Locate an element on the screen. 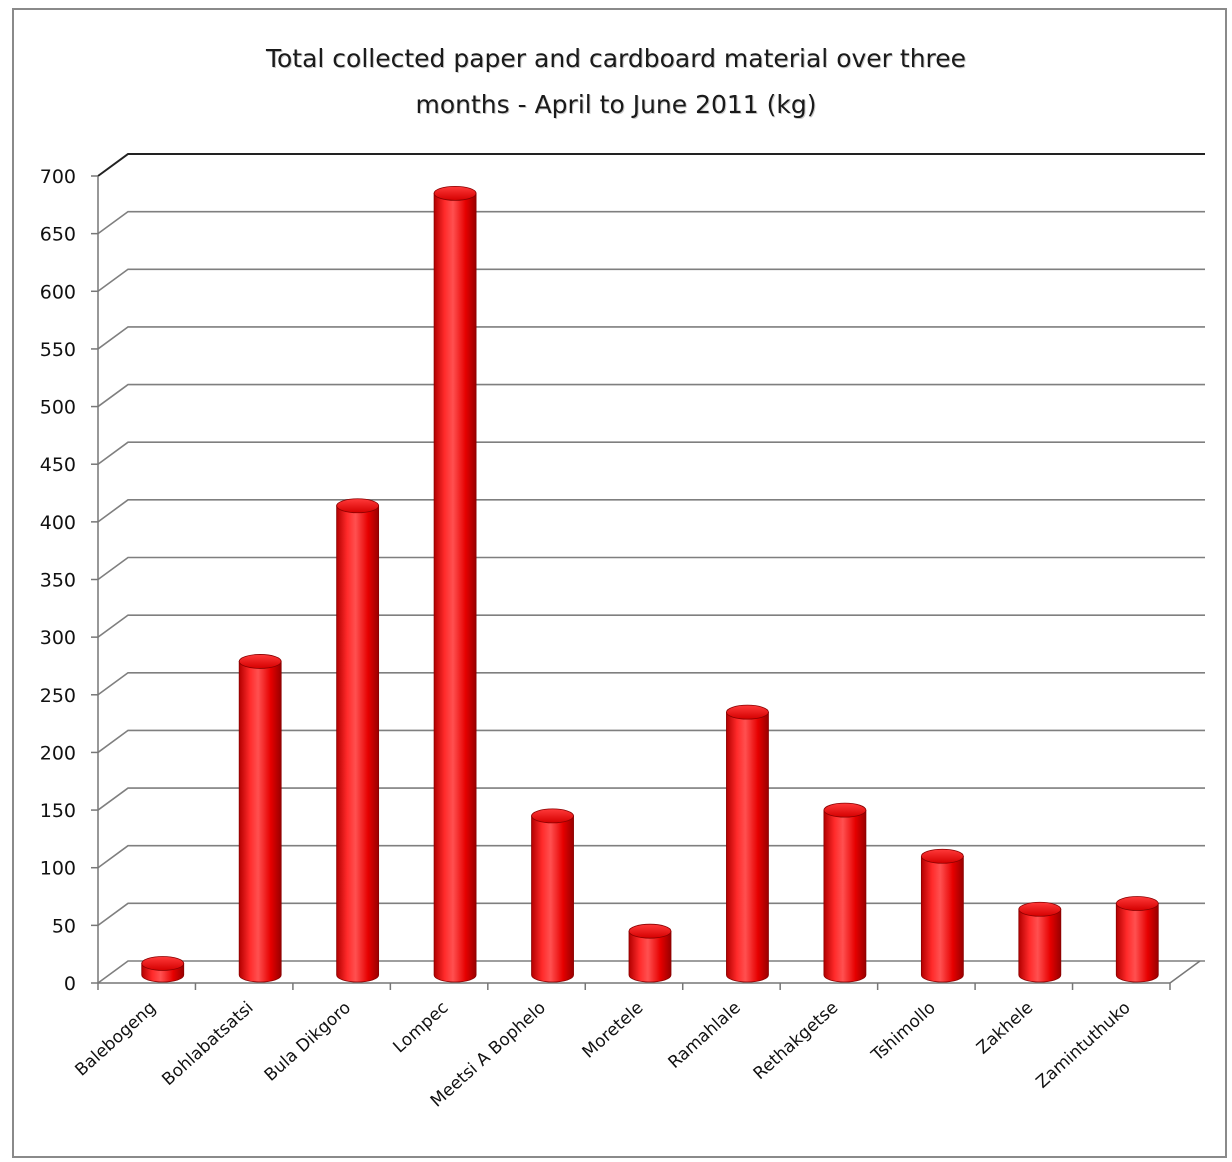 The height and width of the screenshot is (1162, 1232). bar-zakhele is located at coordinates (1040, 942).